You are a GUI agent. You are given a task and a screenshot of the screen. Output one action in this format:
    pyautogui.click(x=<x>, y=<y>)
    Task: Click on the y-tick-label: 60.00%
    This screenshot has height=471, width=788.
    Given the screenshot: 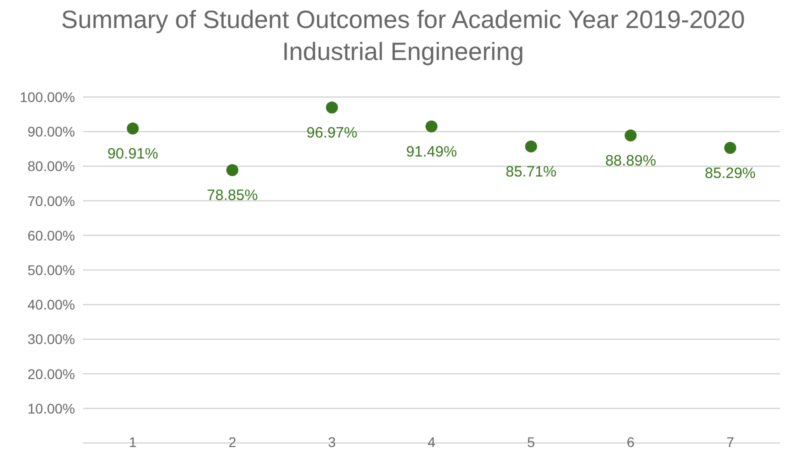 What is the action you would take?
    pyautogui.click(x=51, y=235)
    